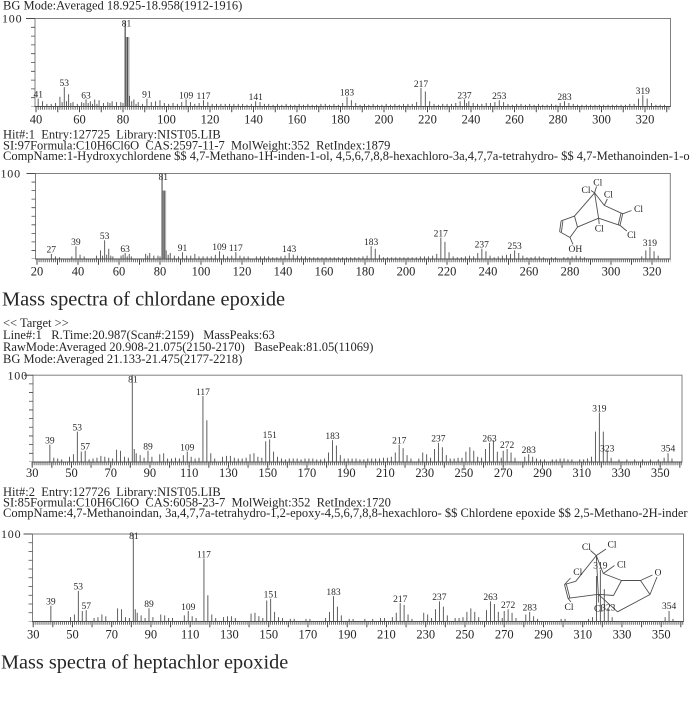  What do you see at coordinates (123, 120) in the screenshot?
I see `svg-text: 80` at bounding box center [123, 120].